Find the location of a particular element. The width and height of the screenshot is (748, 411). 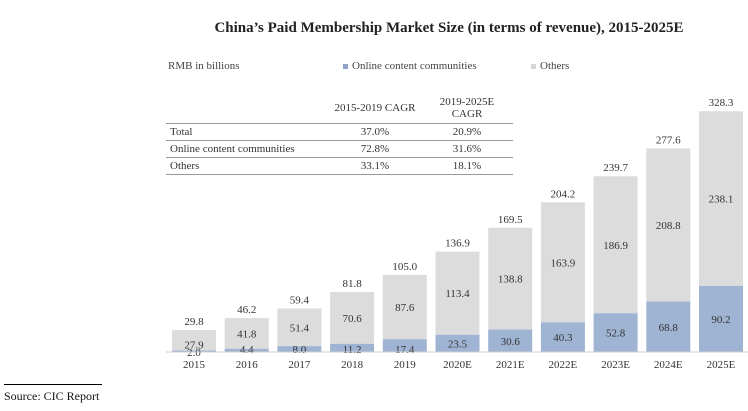

cagr-row-label: Online content communities is located at coordinates (247, 149).